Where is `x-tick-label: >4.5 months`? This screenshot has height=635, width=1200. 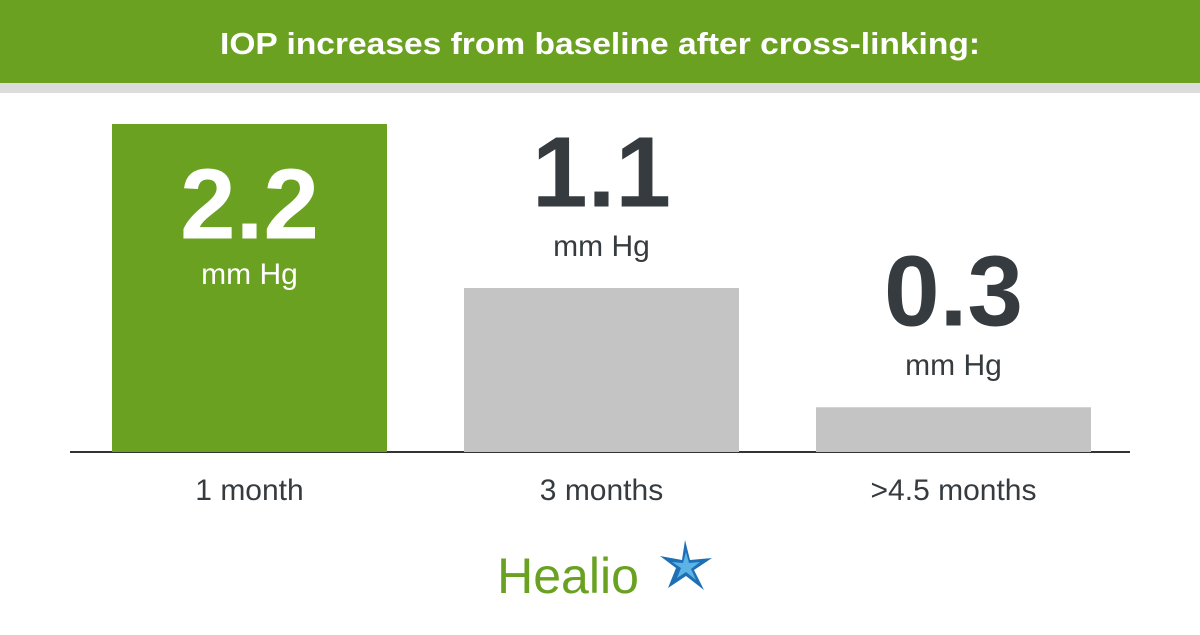 x-tick-label: >4.5 months is located at coordinates (954, 490).